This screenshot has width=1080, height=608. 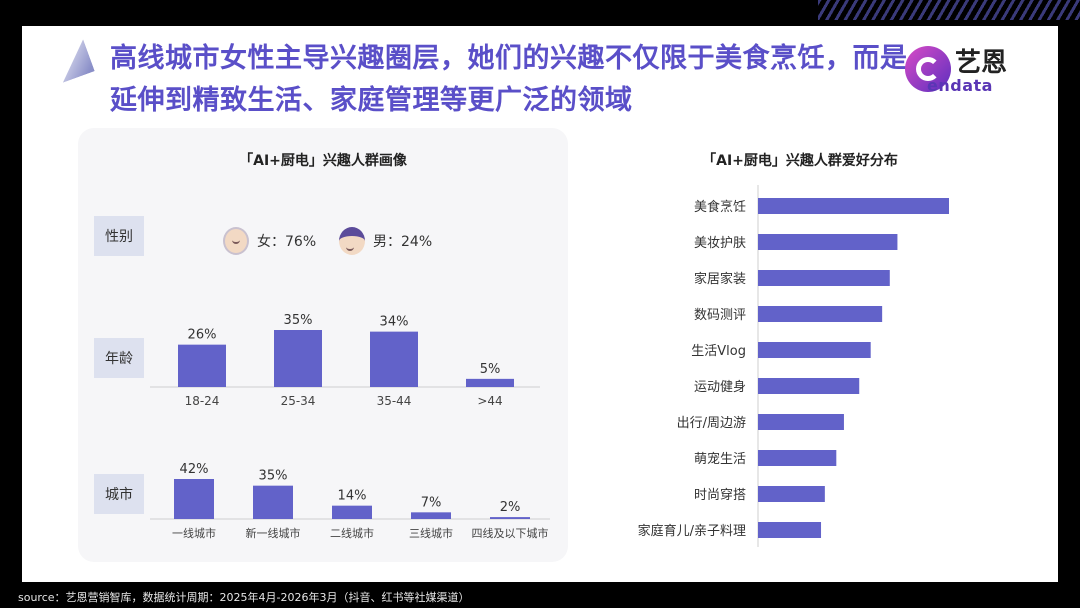 What do you see at coordinates (720, 315) in the screenshot?
I see `tick-label: 数码测评` at bounding box center [720, 315].